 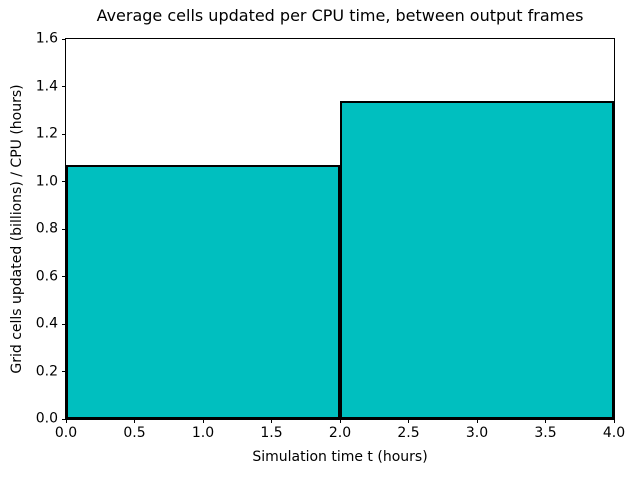 I want to click on y-tick-label: 1.6, so click(x=46, y=38).